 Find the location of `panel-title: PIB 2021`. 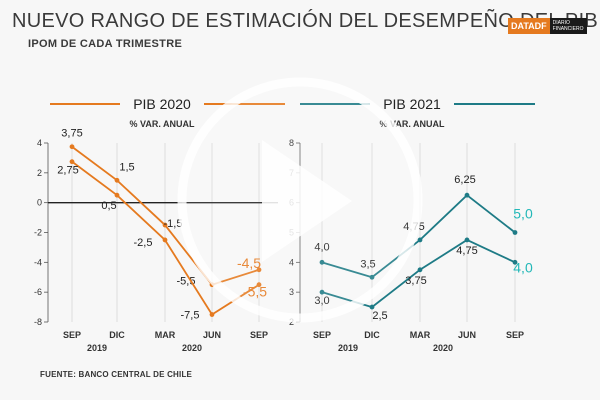

panel-title: PIB 2021 is located at coordinates (412, 104).